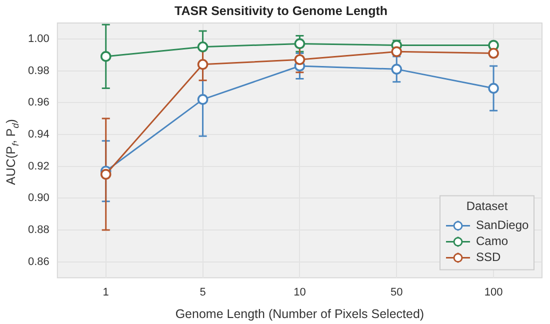 This screenshot has width=550, height=324. I want to click on y-tick-label: 0.94, so click(39, 134).